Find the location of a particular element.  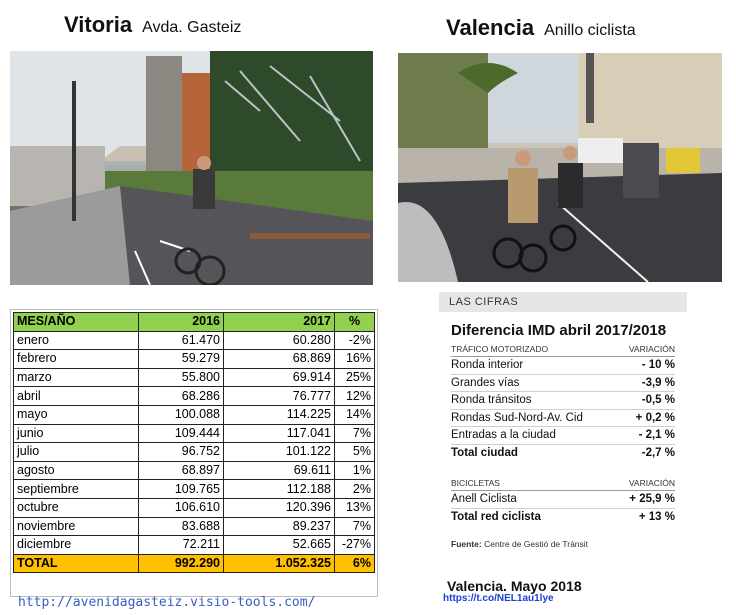

table-row: mayo 100.088 114.225 14% is located at coordinates (194, 414).